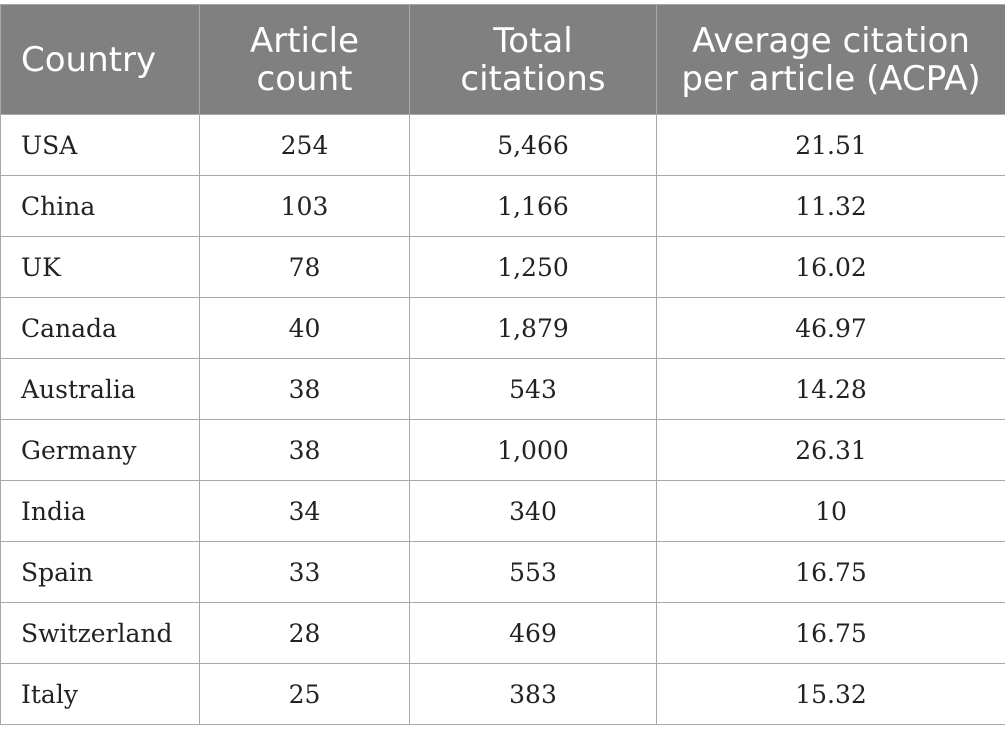 The image size is (1005, 744). What do you see at coordinates (533, 633) in the screenshot?
I see `cell-total-citations: 469` at bounding box center [533, 633].